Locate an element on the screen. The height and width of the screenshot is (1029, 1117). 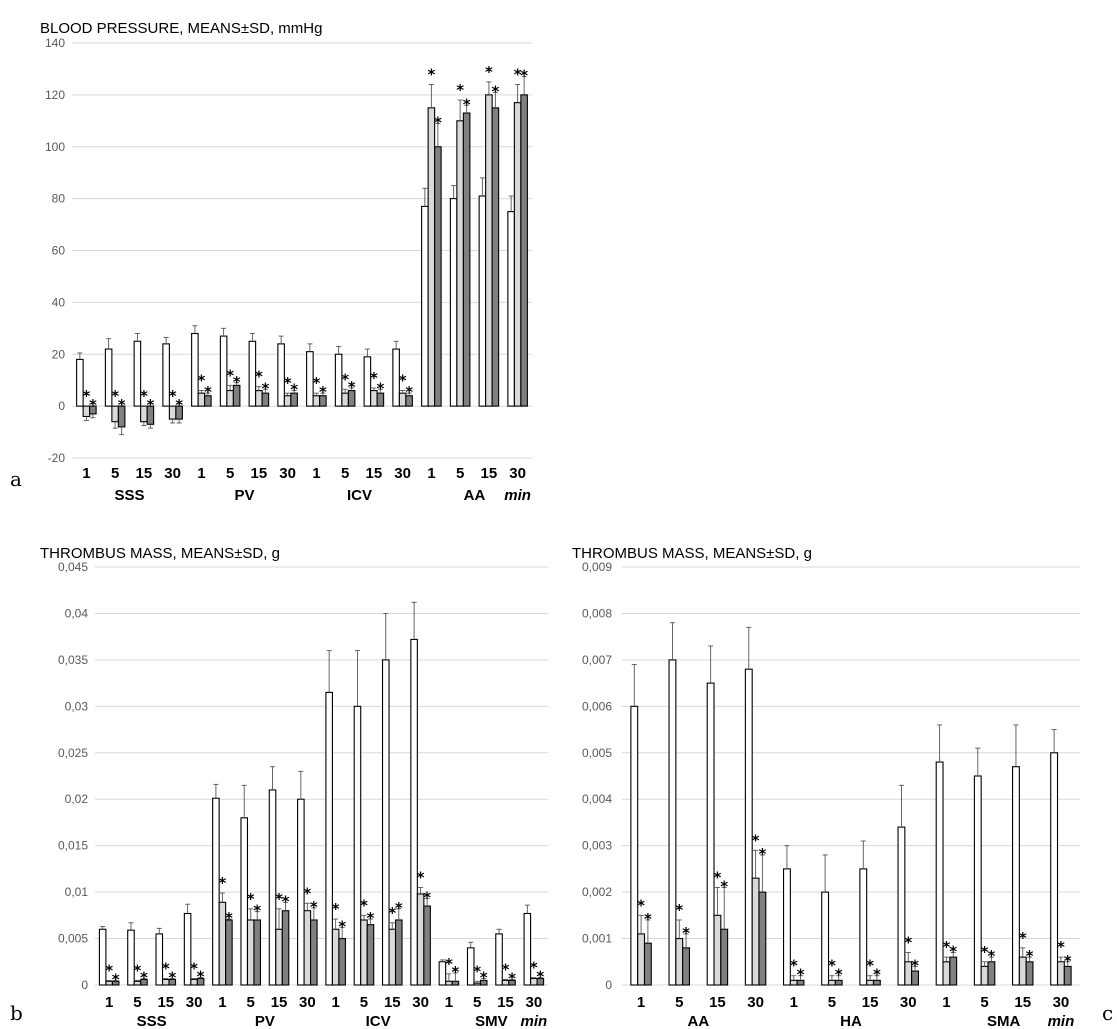
y-tick-label: 0,009 is located at coordinates (597, 567).